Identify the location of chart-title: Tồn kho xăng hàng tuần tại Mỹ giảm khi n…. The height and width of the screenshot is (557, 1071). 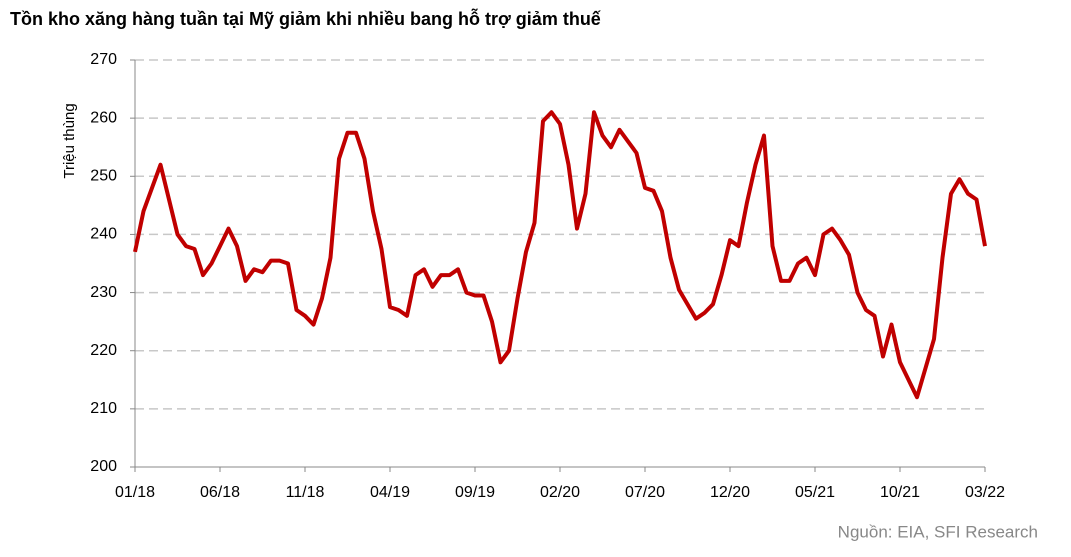
(306, 18).